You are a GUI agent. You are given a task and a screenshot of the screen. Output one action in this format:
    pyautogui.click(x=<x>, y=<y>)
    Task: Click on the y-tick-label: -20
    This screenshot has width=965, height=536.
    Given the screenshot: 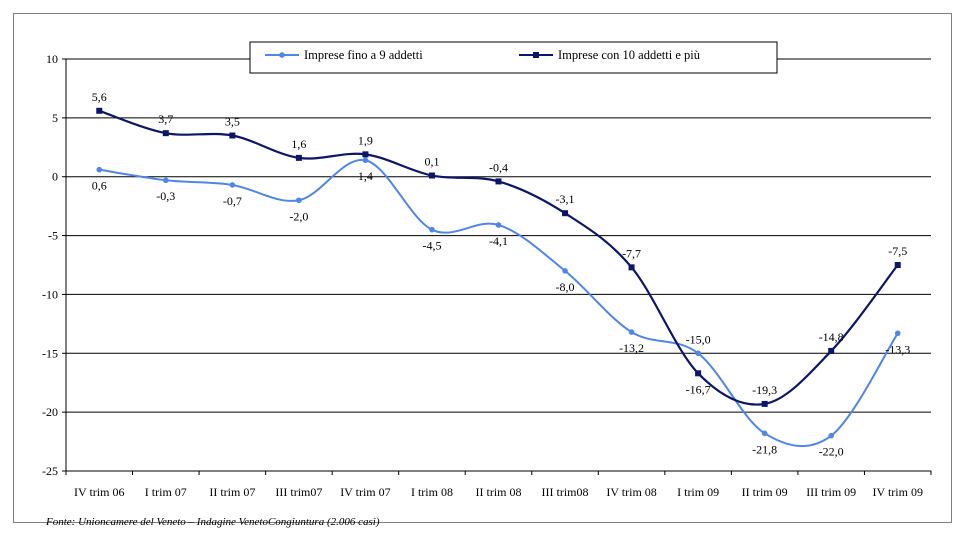 What is the action you would take?
    pyautogui.click(x=50, y=412)
    